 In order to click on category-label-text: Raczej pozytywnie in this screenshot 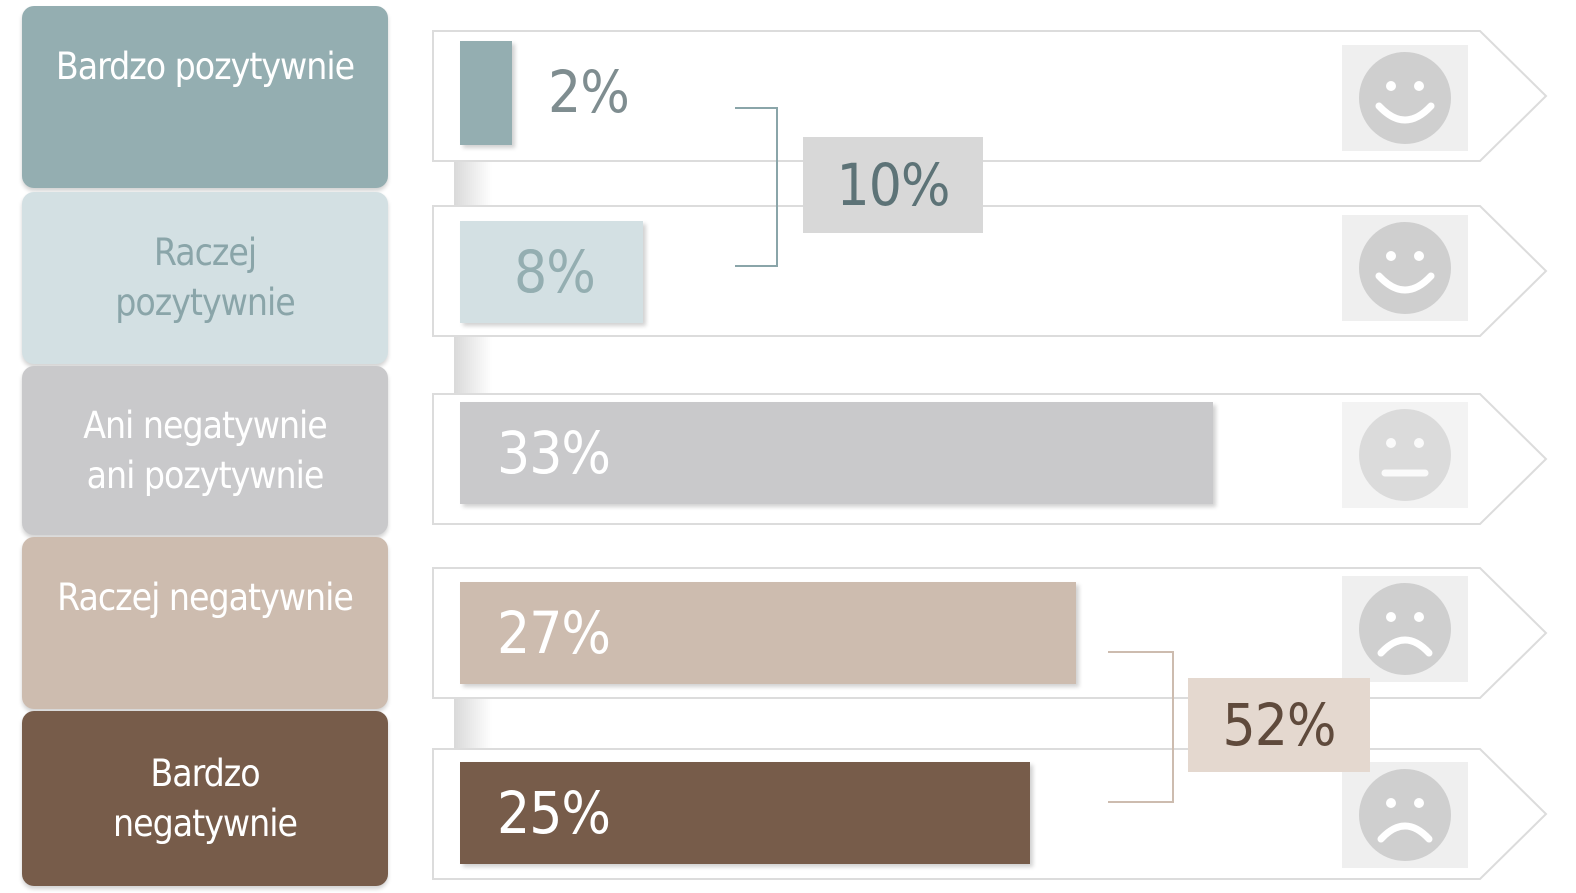, I will do `click(205, 277)`.